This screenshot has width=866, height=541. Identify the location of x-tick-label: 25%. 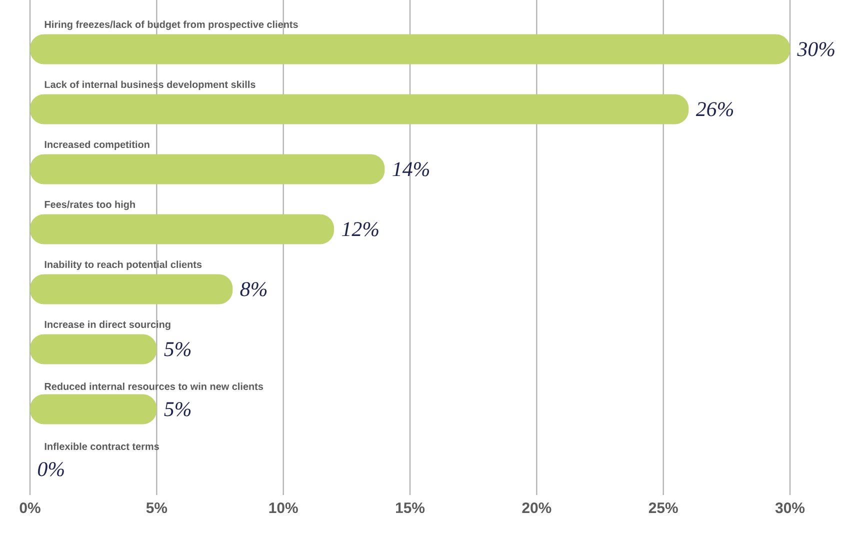
(663, 508).